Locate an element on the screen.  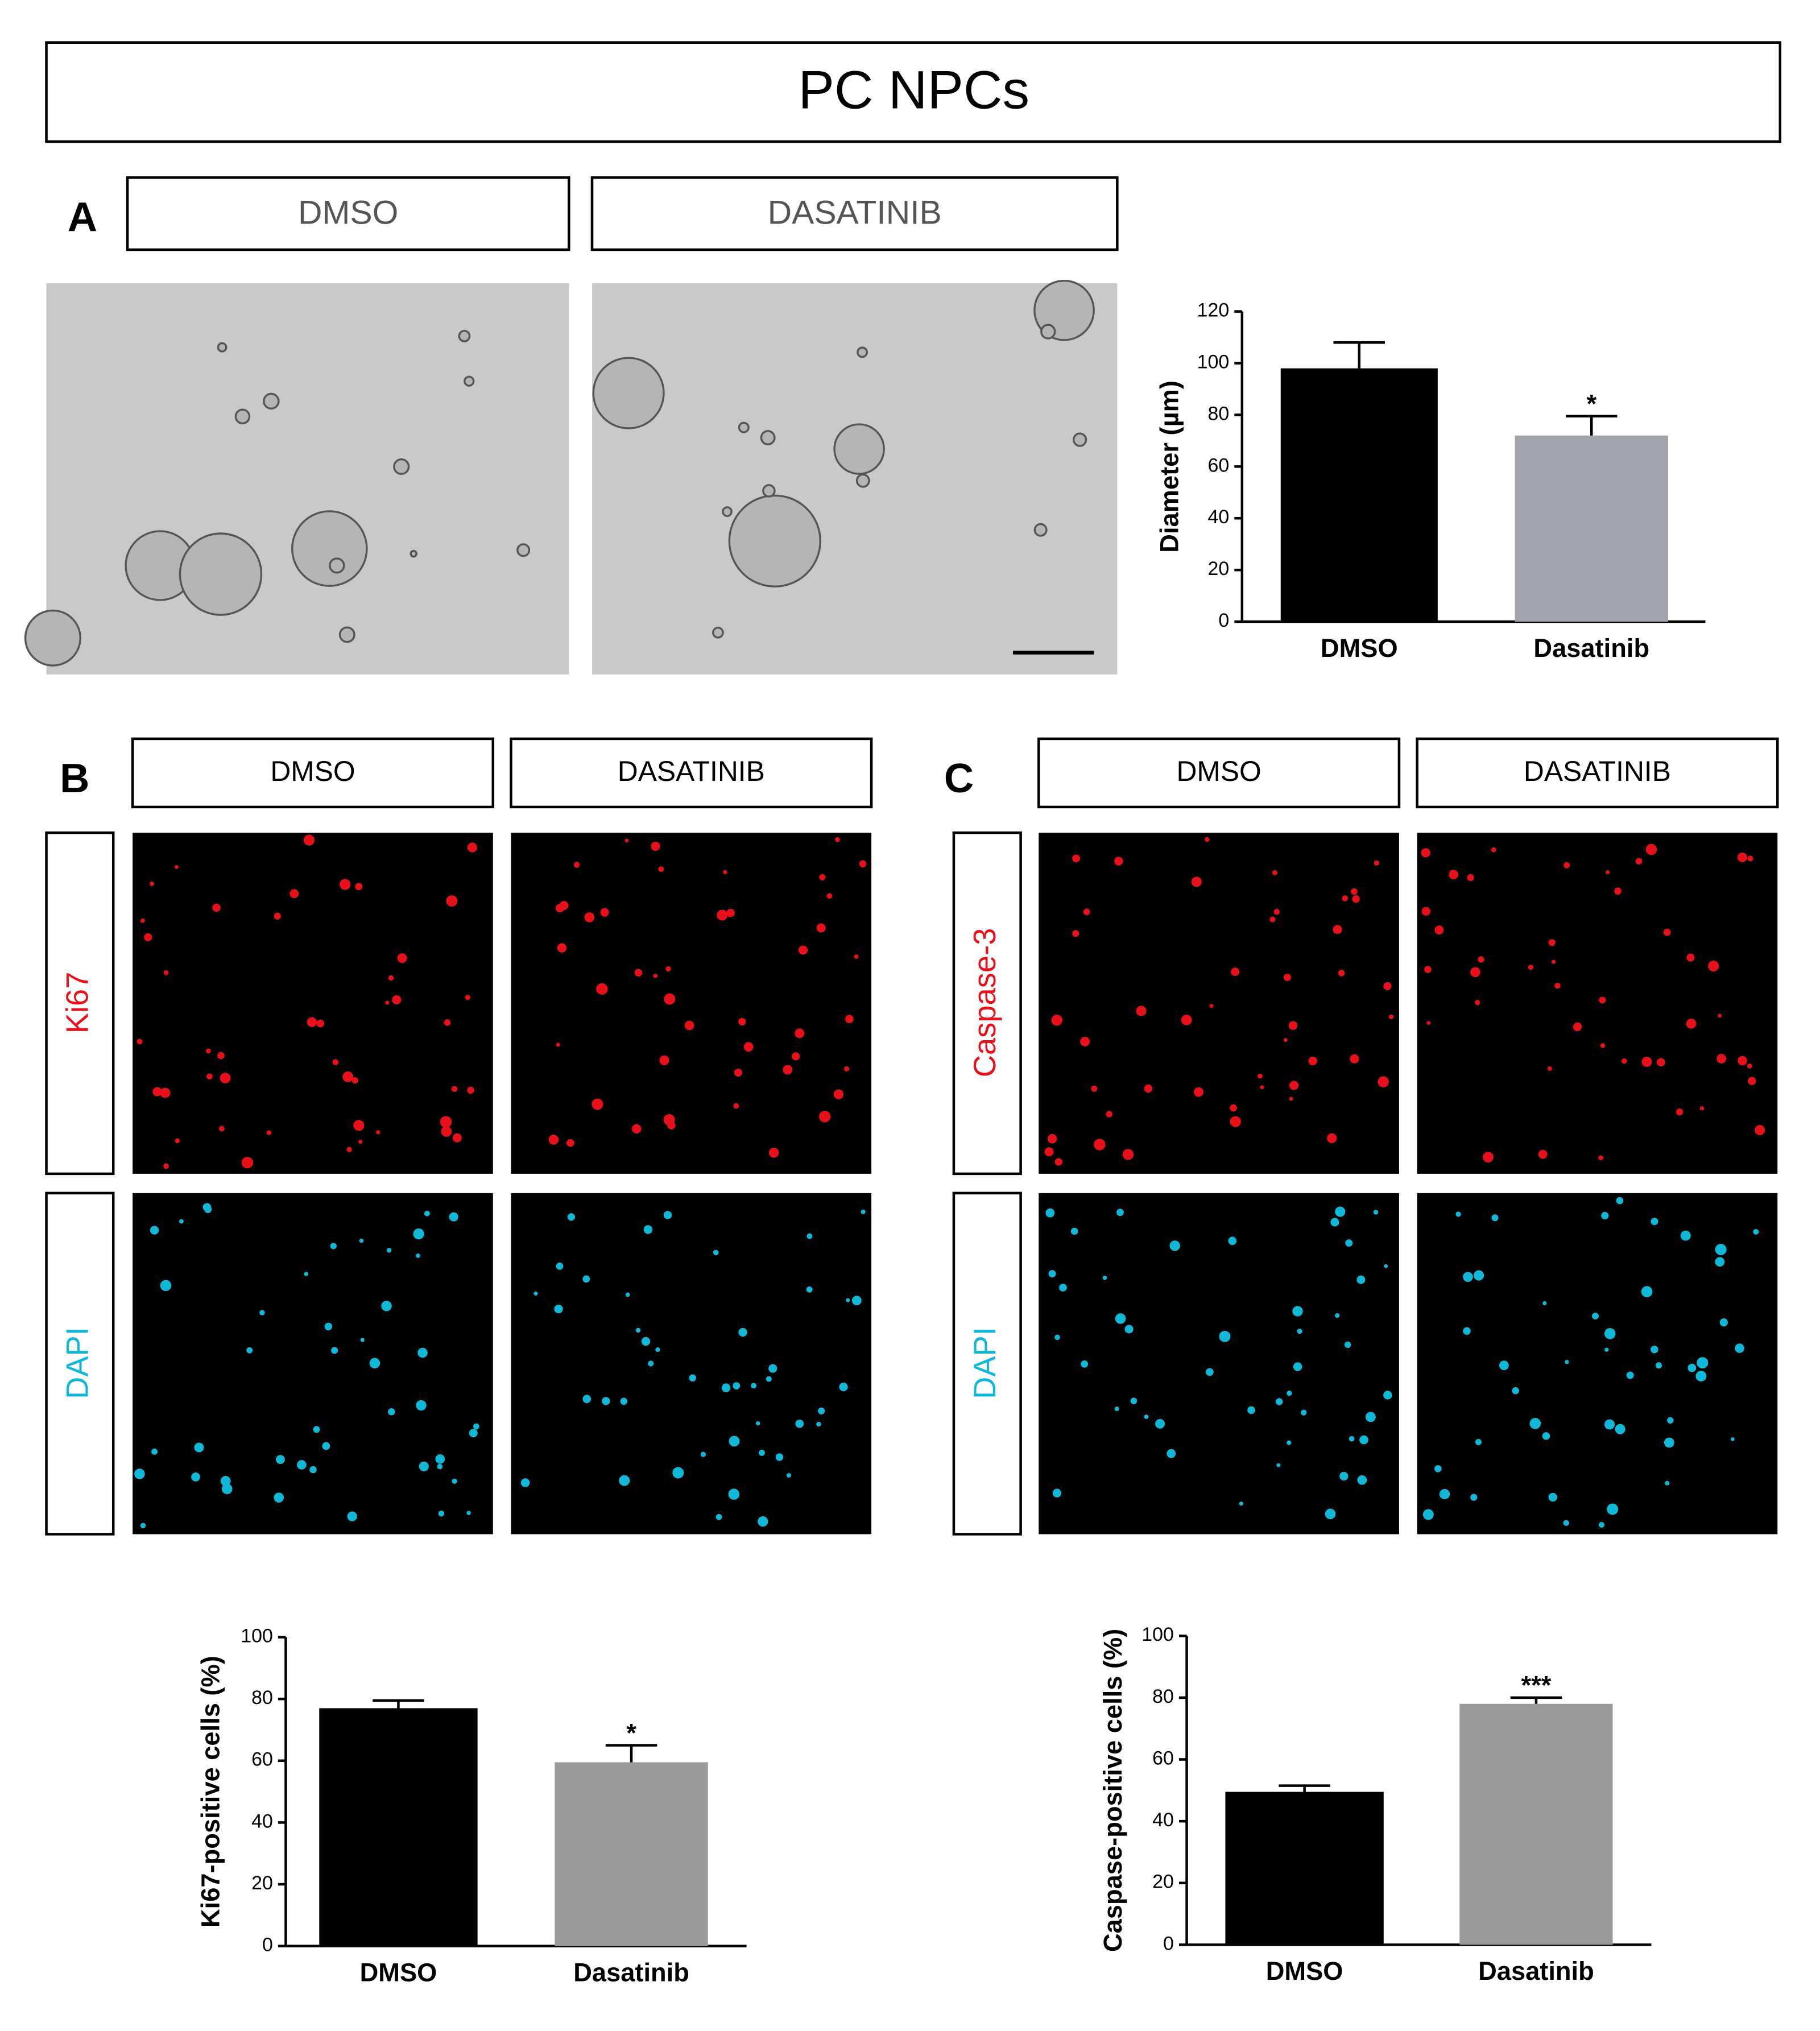
x-tick-label: Dasatinib is located at coordinates (1591, 649).